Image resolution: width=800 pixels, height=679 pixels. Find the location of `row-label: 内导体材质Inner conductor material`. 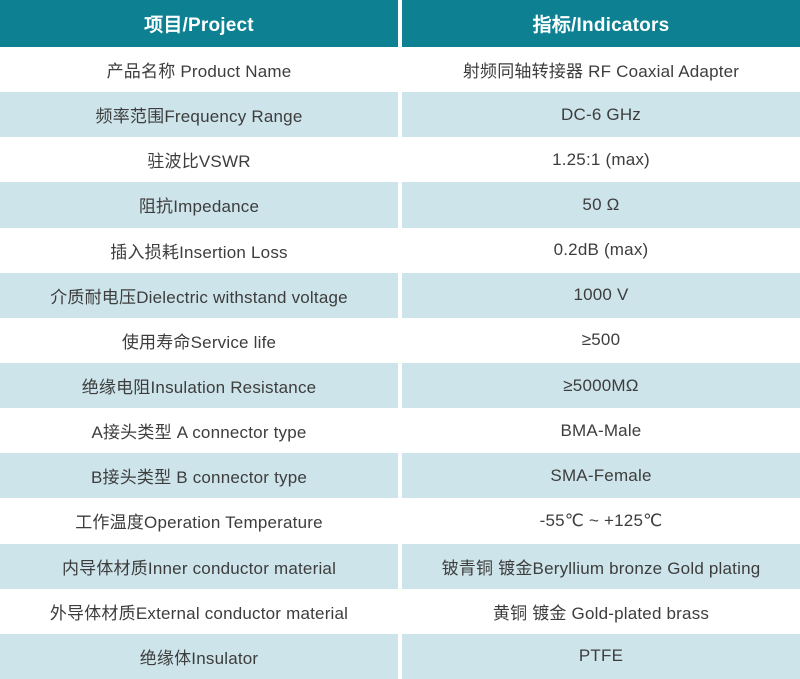

row-label: 内导体材质Inner conductor material is located at coordinates (199, 566).